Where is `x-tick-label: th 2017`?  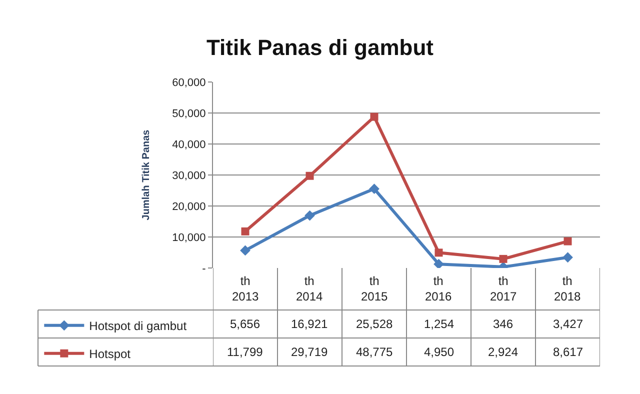
x-tick-label: th 2017 is located at coordinates (504, 289).